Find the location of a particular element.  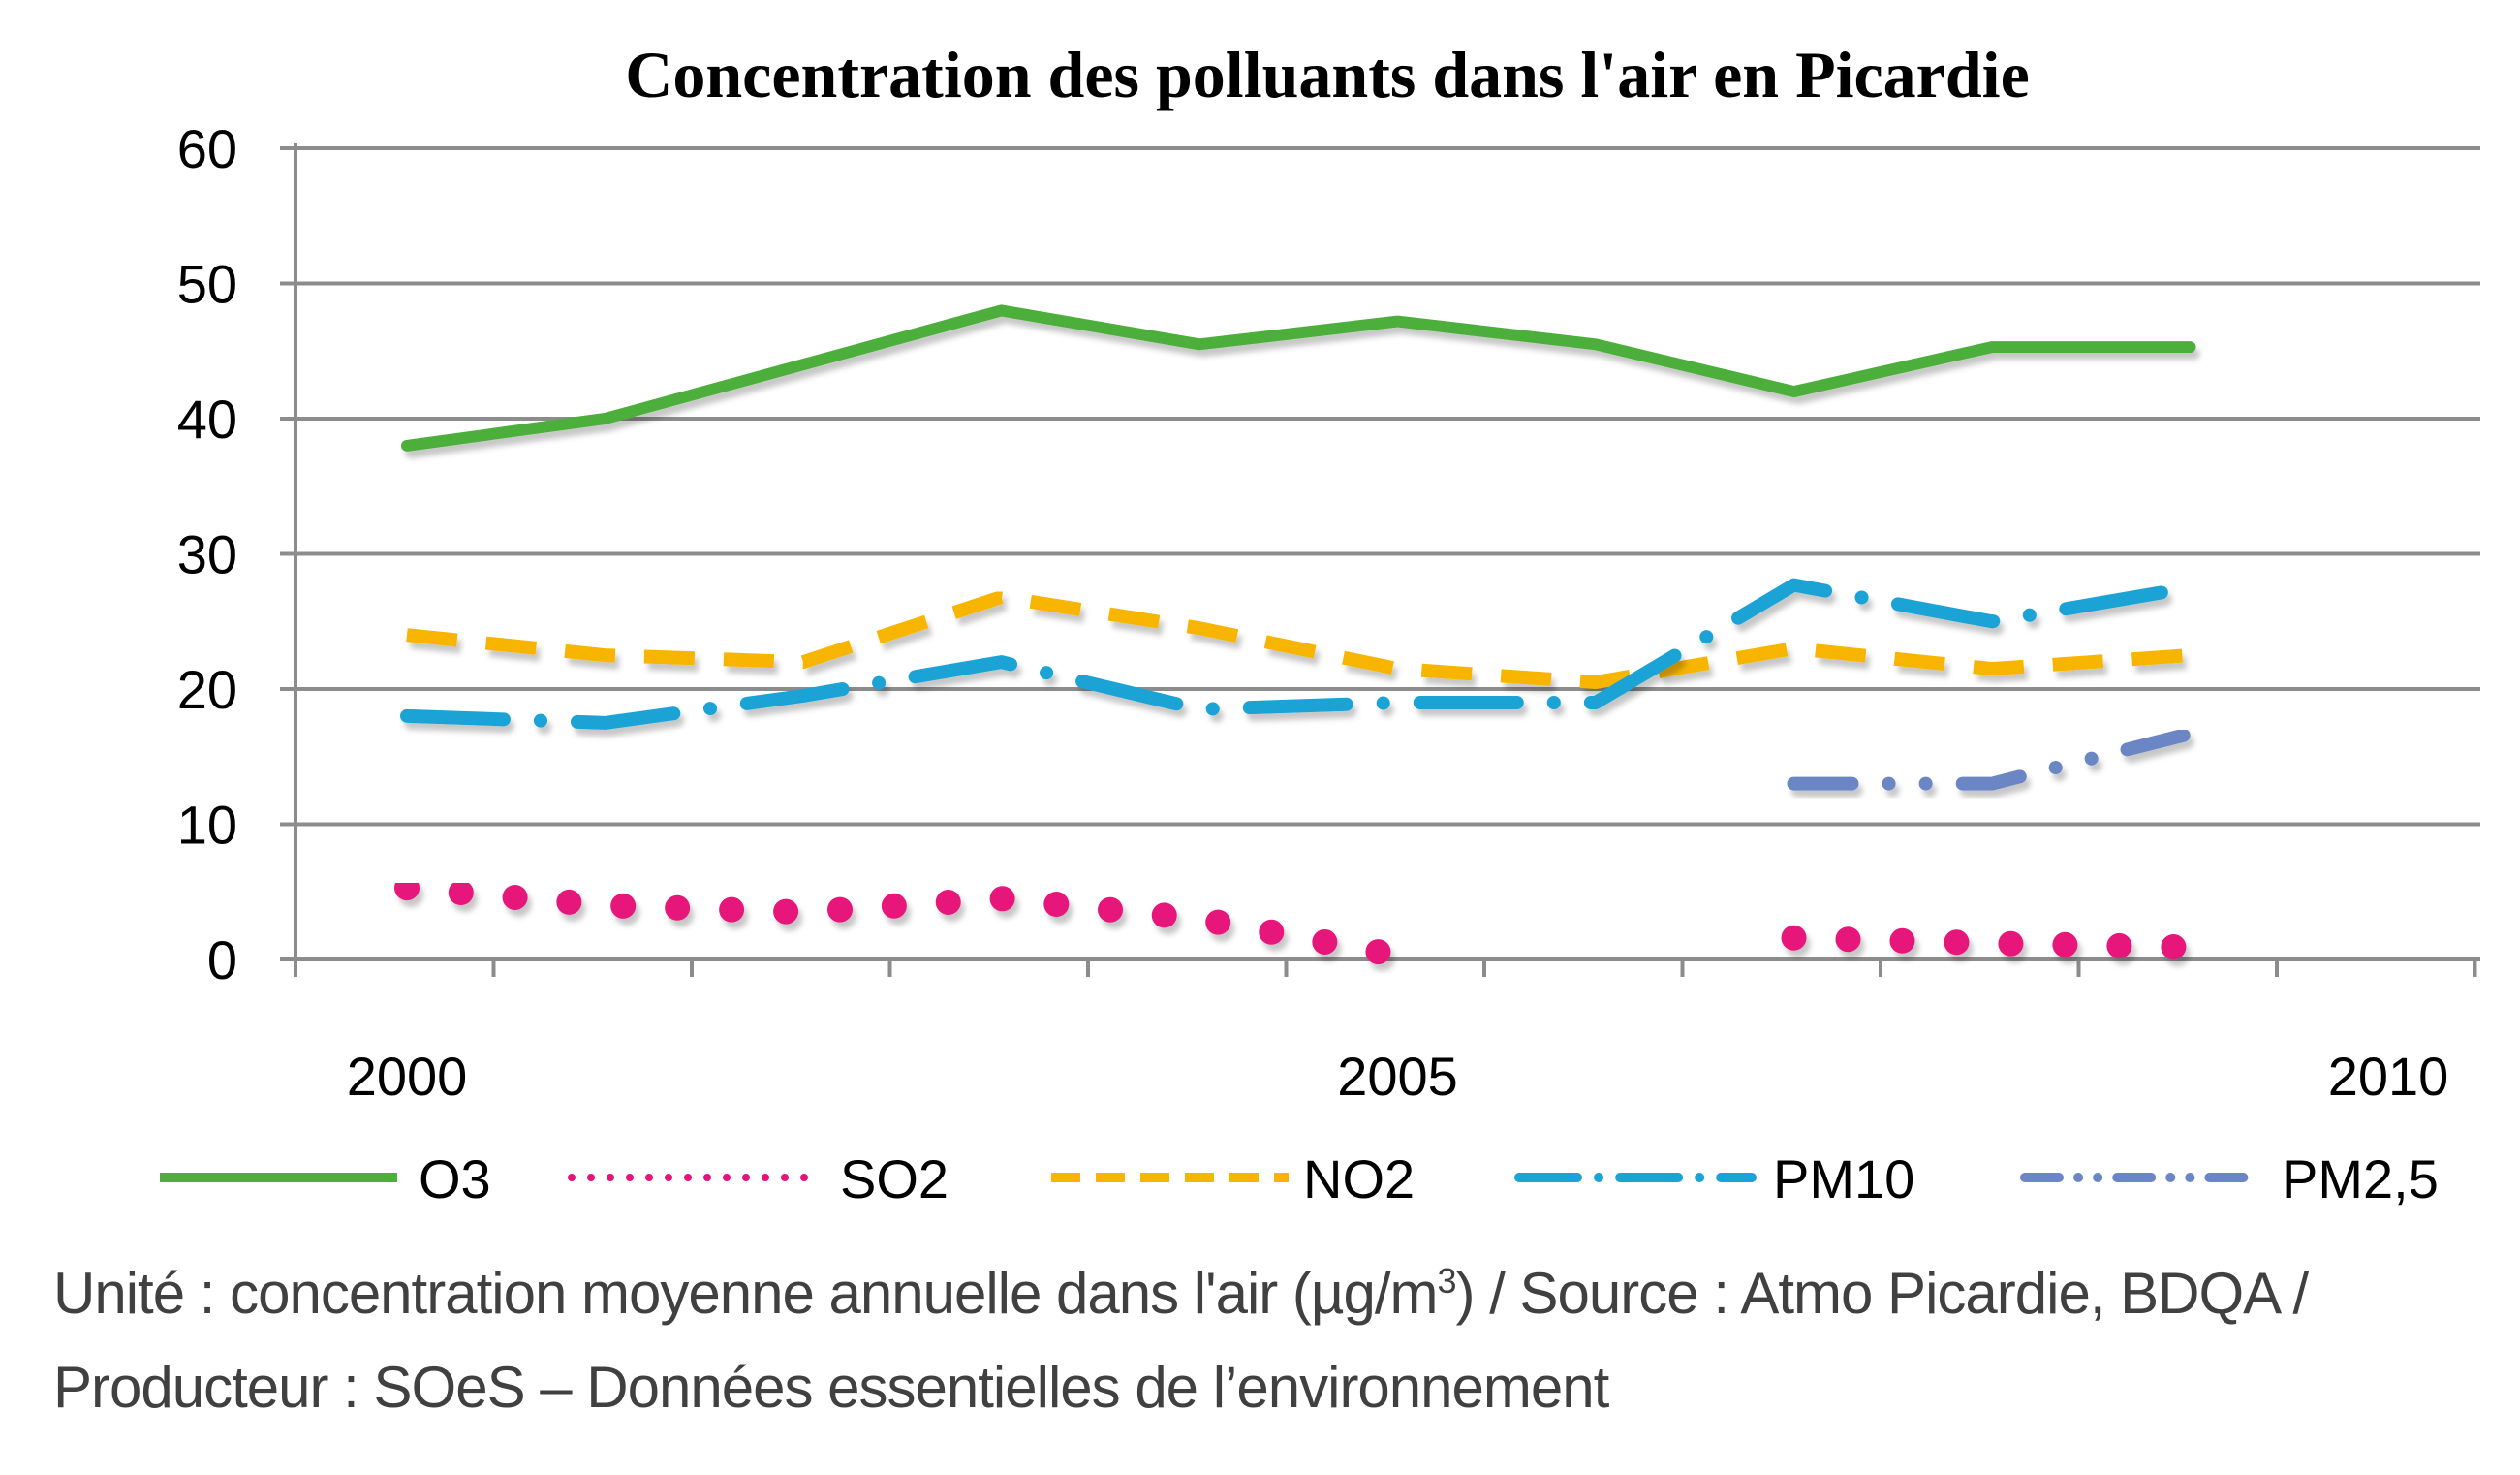

x-tick-label-2005: 2005 is located at coordinates (1398, 1076).